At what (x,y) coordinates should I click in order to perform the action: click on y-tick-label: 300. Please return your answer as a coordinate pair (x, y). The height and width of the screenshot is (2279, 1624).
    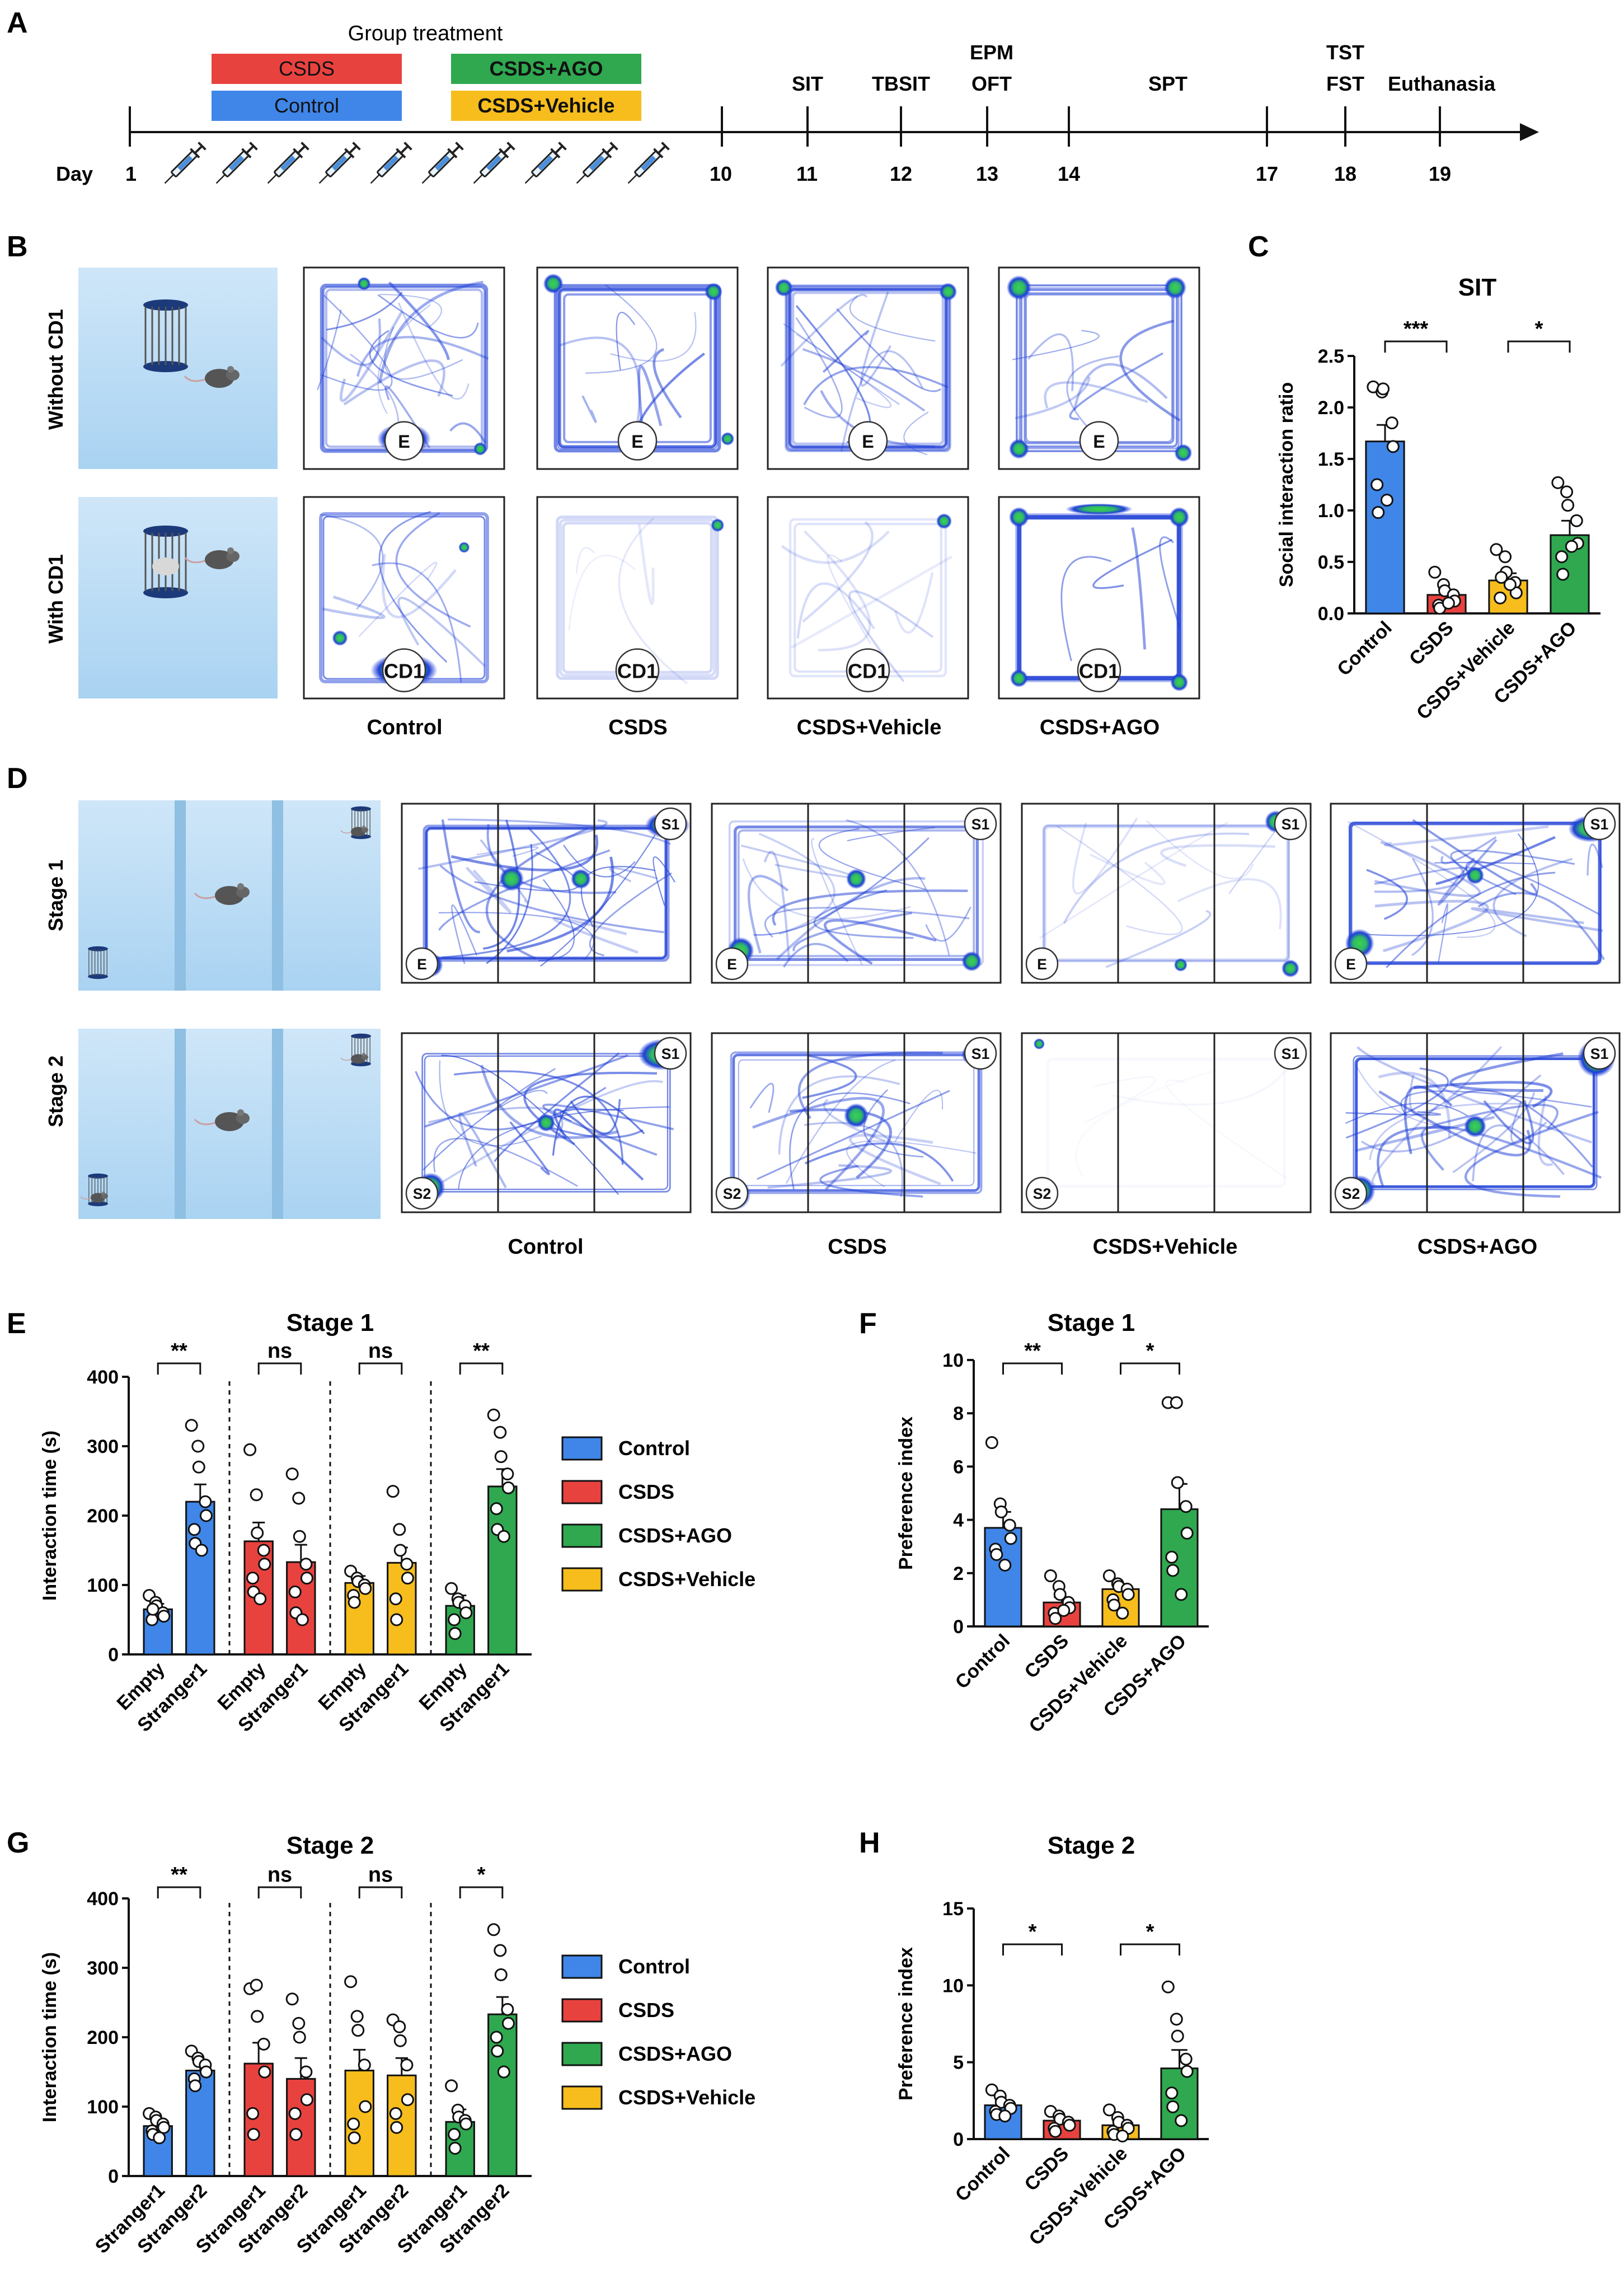
    Looking at the image, I should click on (103, 1968).